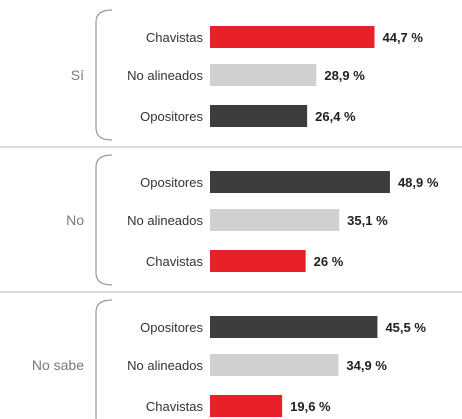 This screenshot has height=419, width=462. Describe the element at coordinates (418, 182) in the screenshot. I see `value-label: 48,9 %` at that location.